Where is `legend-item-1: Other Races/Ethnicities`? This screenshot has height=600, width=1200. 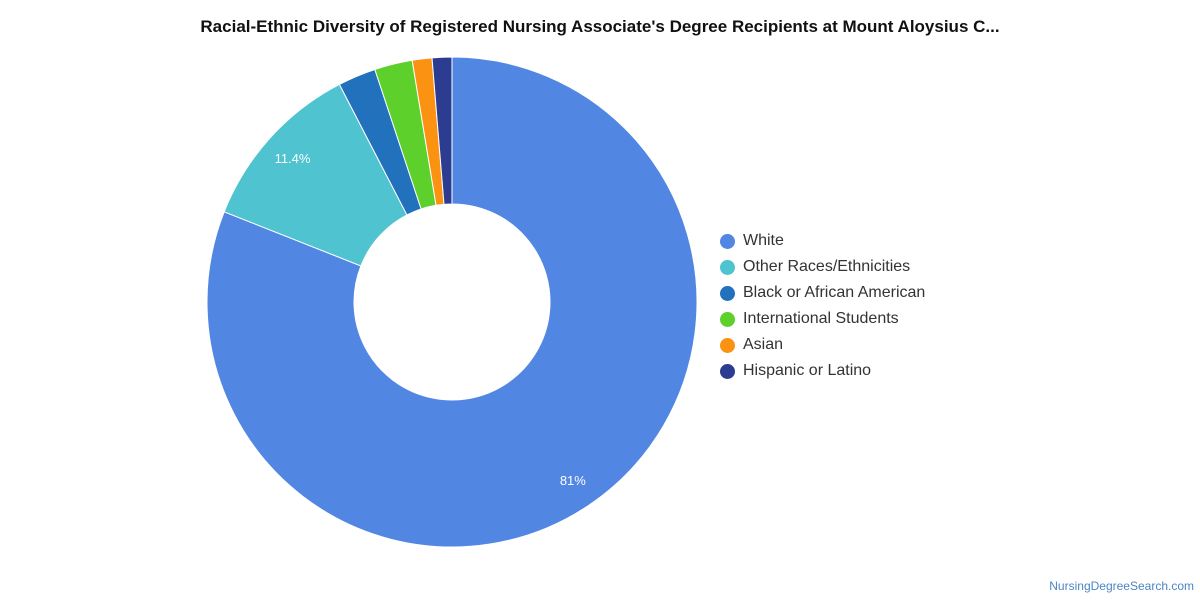 legend-item-1: Other Races/Ethnicities is located at coordinates (822, 267).